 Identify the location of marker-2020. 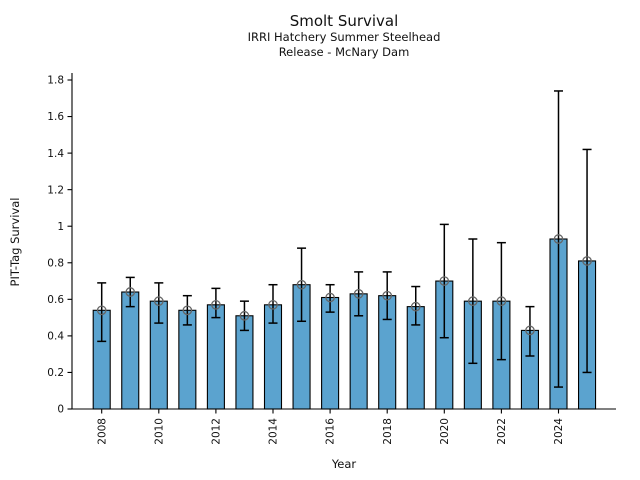
(444, 281).